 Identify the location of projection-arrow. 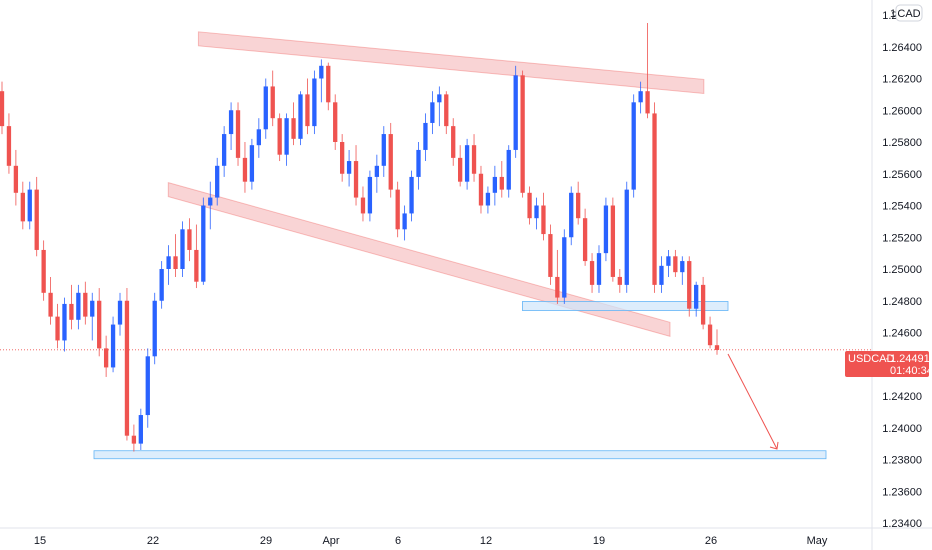
(753, 401).